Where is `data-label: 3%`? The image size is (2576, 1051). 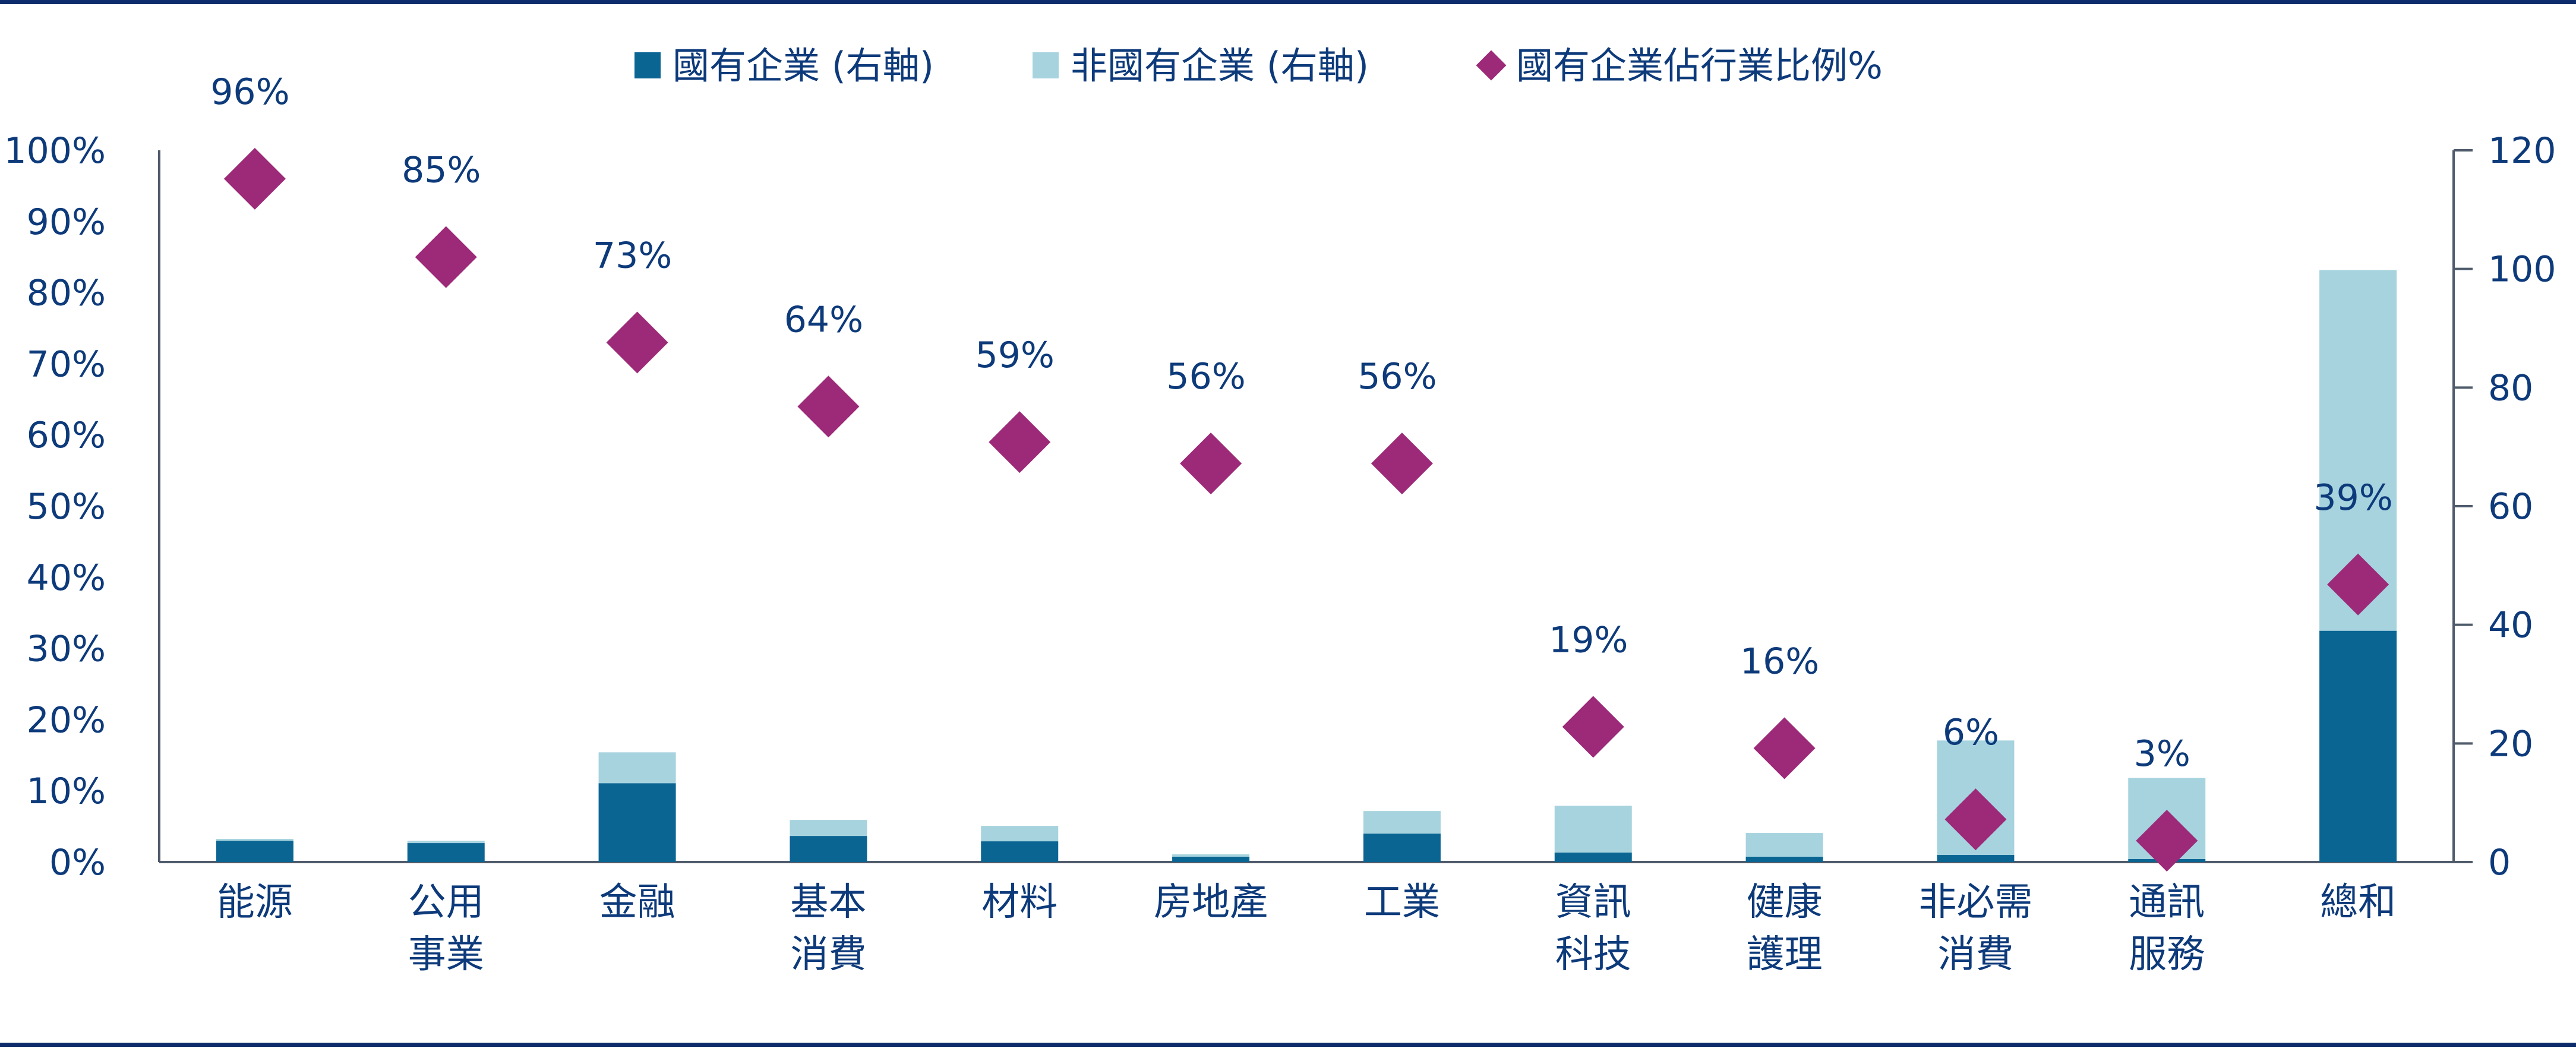
data-label: 3% is located at coordinates (2162, 754).